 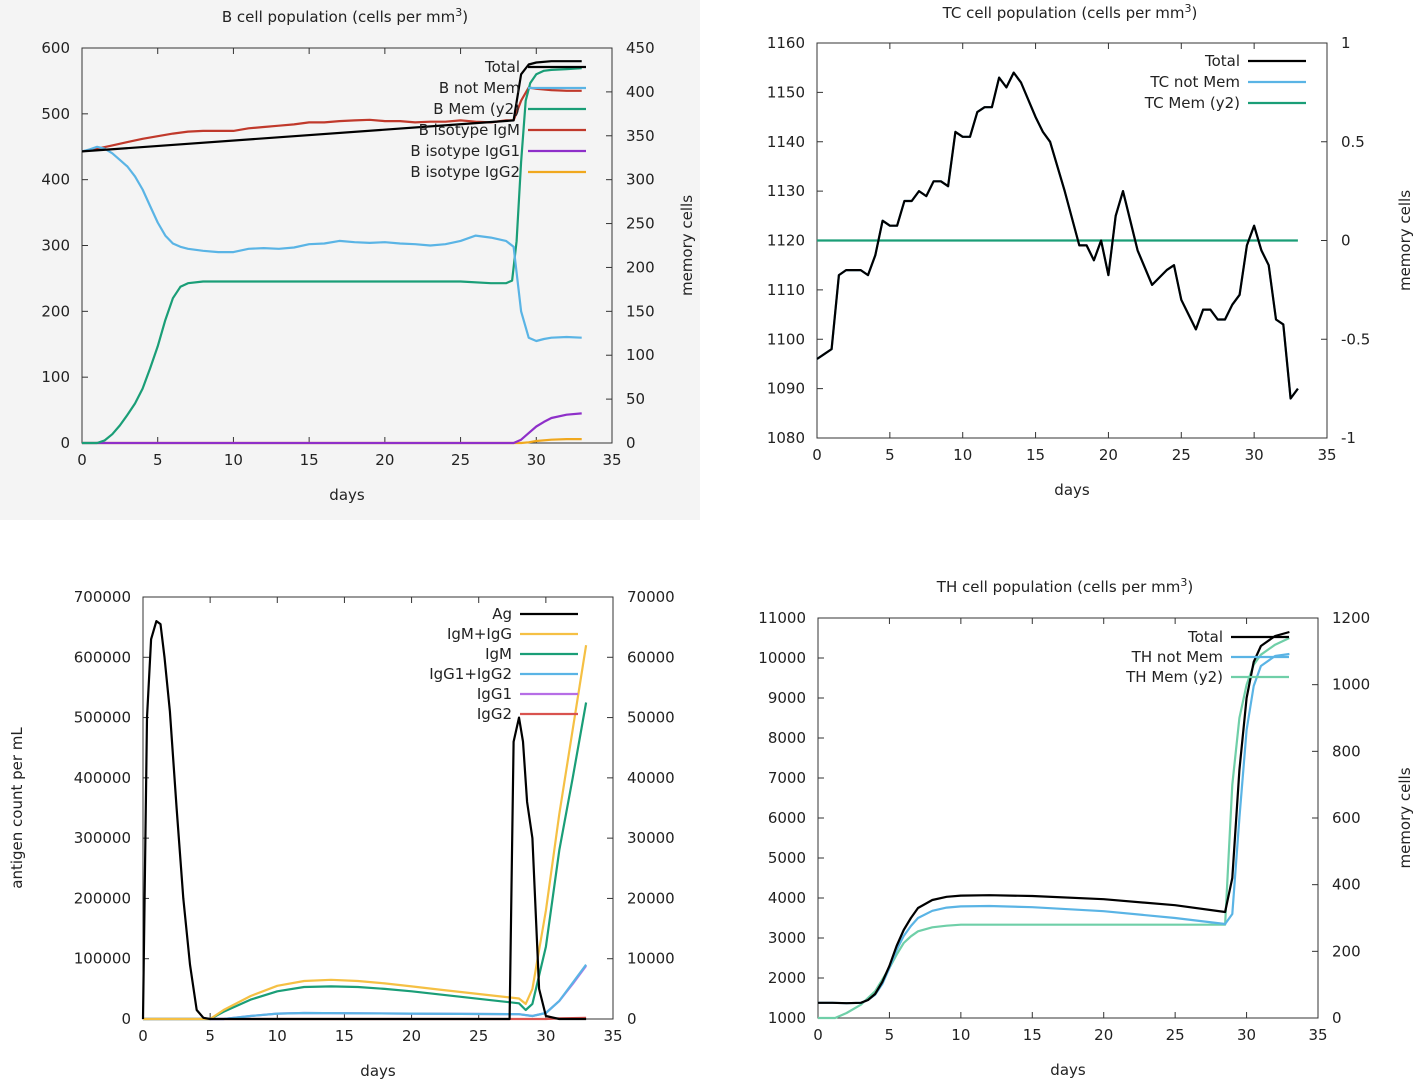 What do you see at coordinates (1063, 13) in the screenshot?
I see `chart-title-text: TC cell population (cells per mm` at bounding box center [1063, 13].